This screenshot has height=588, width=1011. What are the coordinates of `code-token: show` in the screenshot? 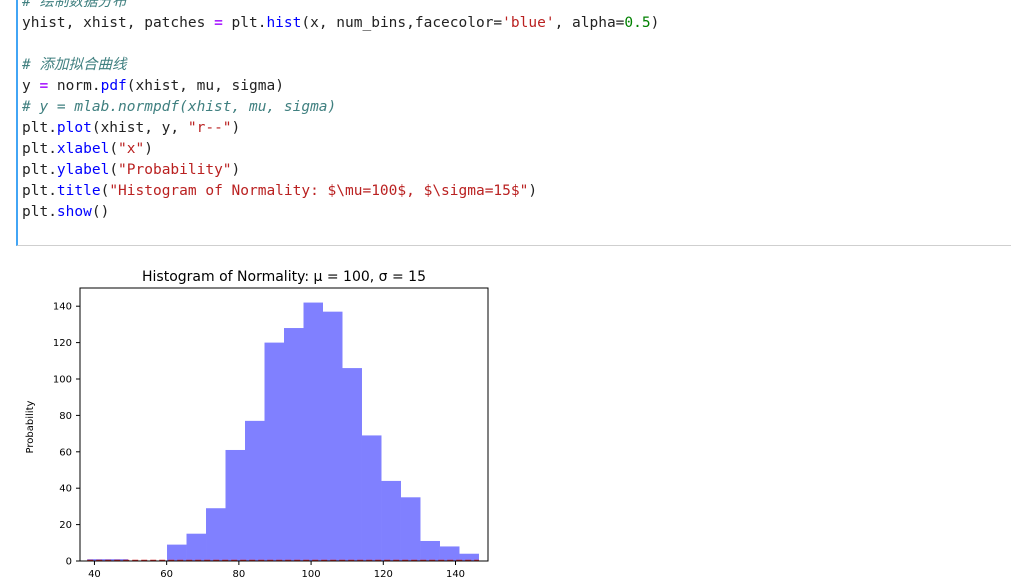 It's located at (74, 212).